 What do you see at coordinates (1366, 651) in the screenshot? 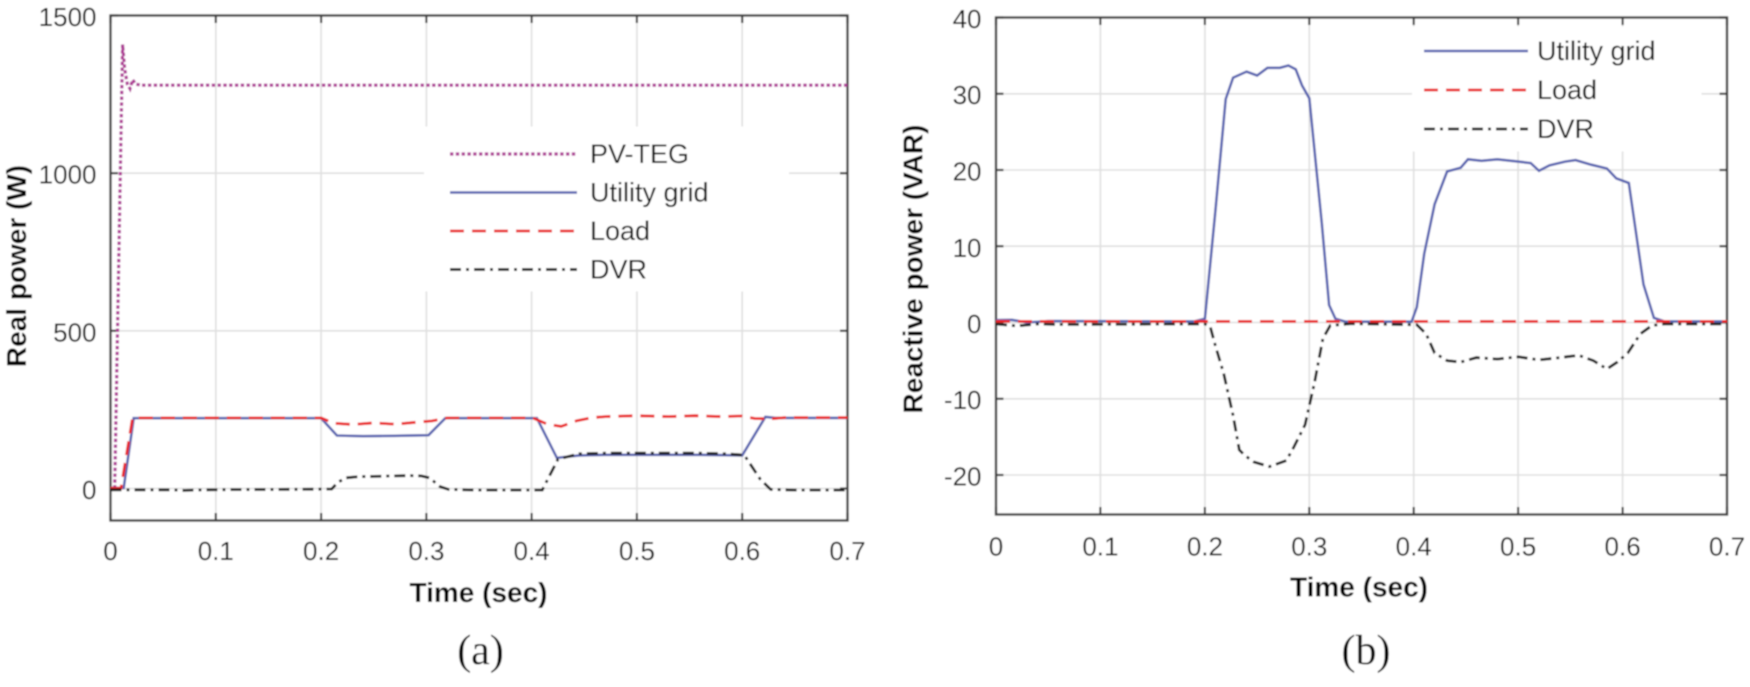
I see `svg-text: (b)` at bounding box center [1366, 651].